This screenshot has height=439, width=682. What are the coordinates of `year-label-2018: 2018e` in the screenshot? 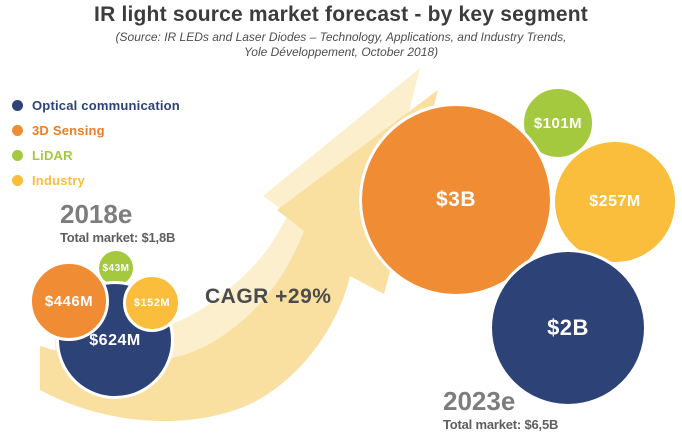 It's located at (96, 214).